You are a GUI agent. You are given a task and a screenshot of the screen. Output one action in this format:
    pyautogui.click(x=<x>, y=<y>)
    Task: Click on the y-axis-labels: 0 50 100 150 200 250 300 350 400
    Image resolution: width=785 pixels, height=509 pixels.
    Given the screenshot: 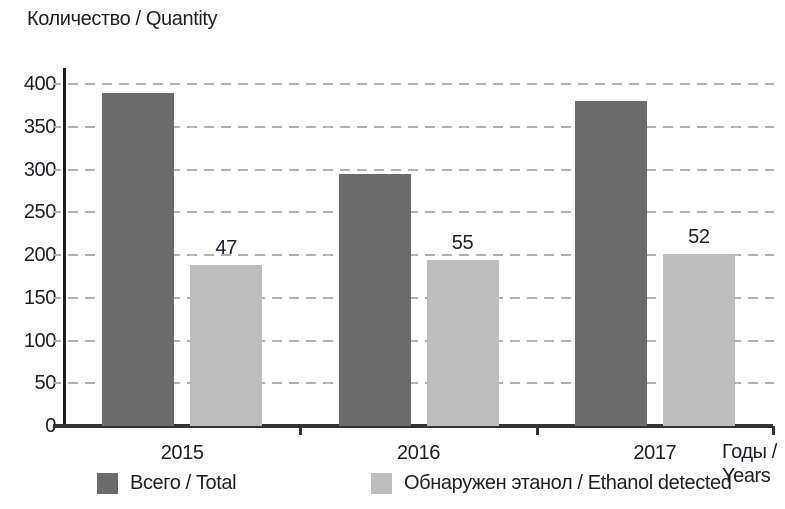 What is the action you would take?
    pyautogui.click(x=28, y=254)
    